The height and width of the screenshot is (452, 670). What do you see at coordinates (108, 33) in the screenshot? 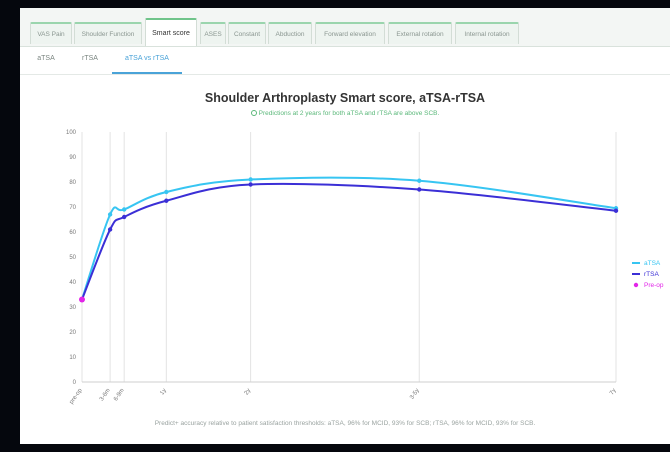
I see `tab-shoulder-function: Shoulder Function` at bounding box center [108, 33].